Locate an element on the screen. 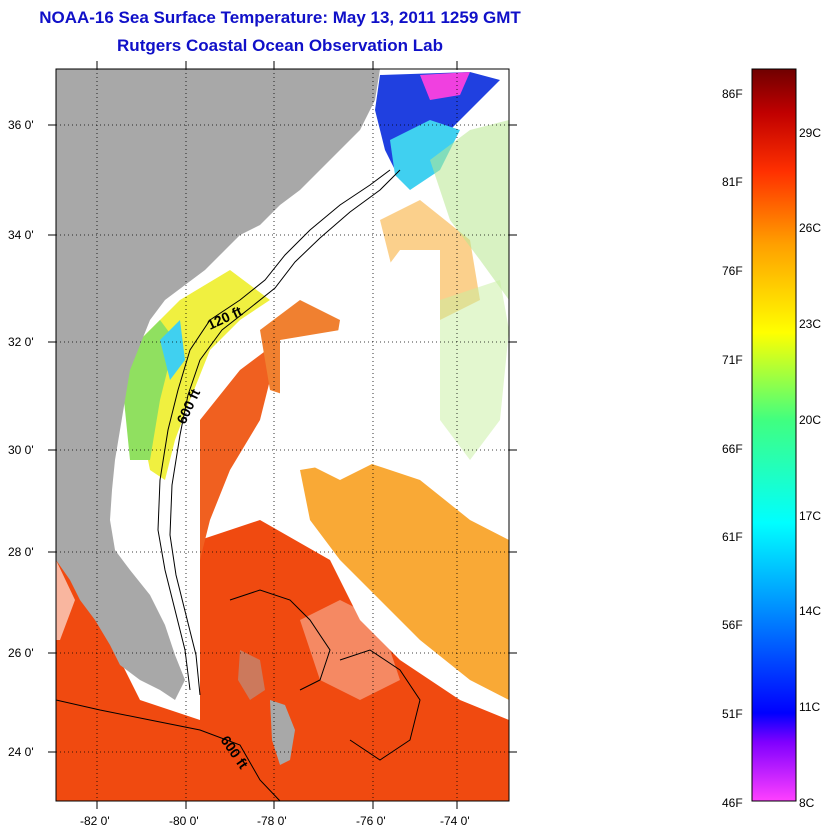  colorbar-f-label: 46F is located at coordinates (732, 803).